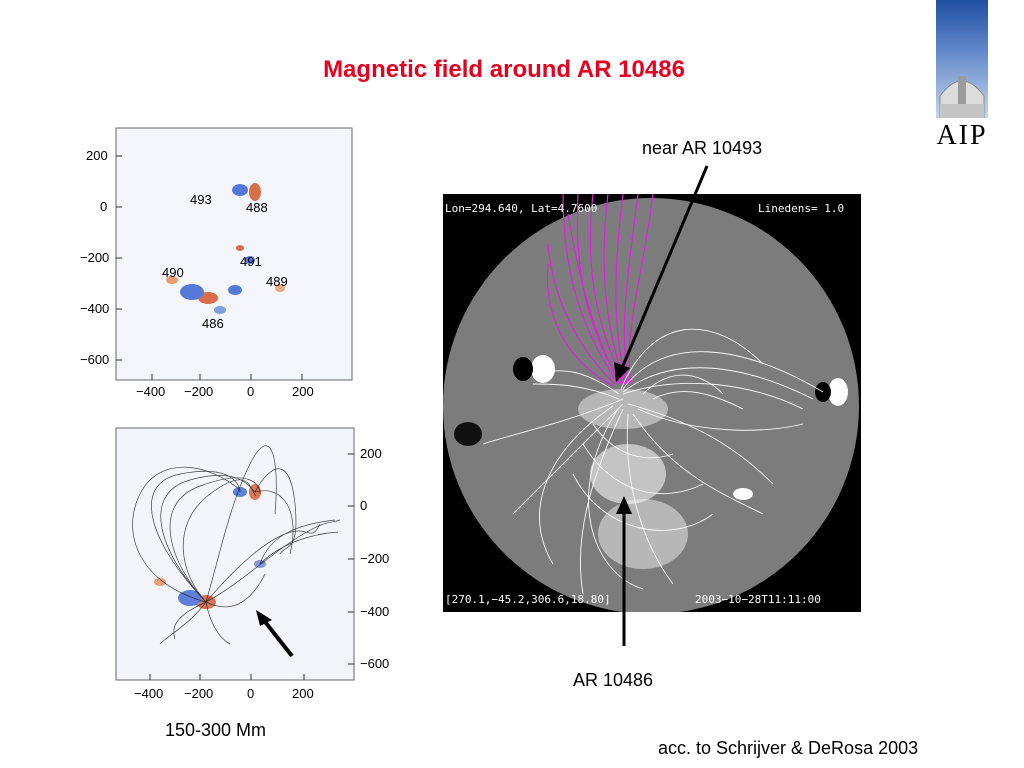 The image size is (1024, 768). What do you see at coordinates (257, 207) in the screenshot?
I see `region-label: 488` at bounding box center [257, 207].